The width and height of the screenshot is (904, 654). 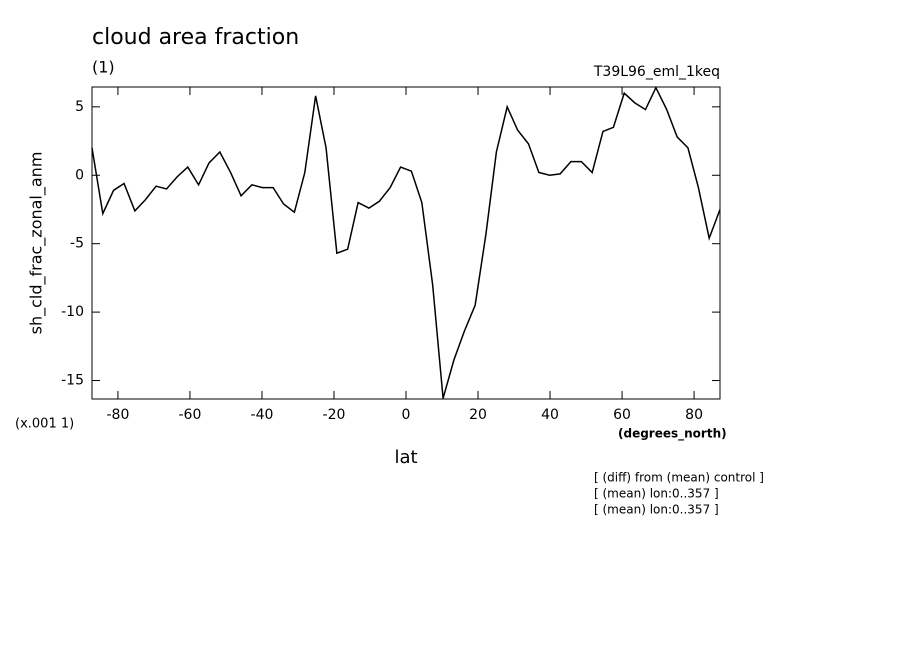 I want to click on x-tick-label: -20, so click(x=334, y=415).